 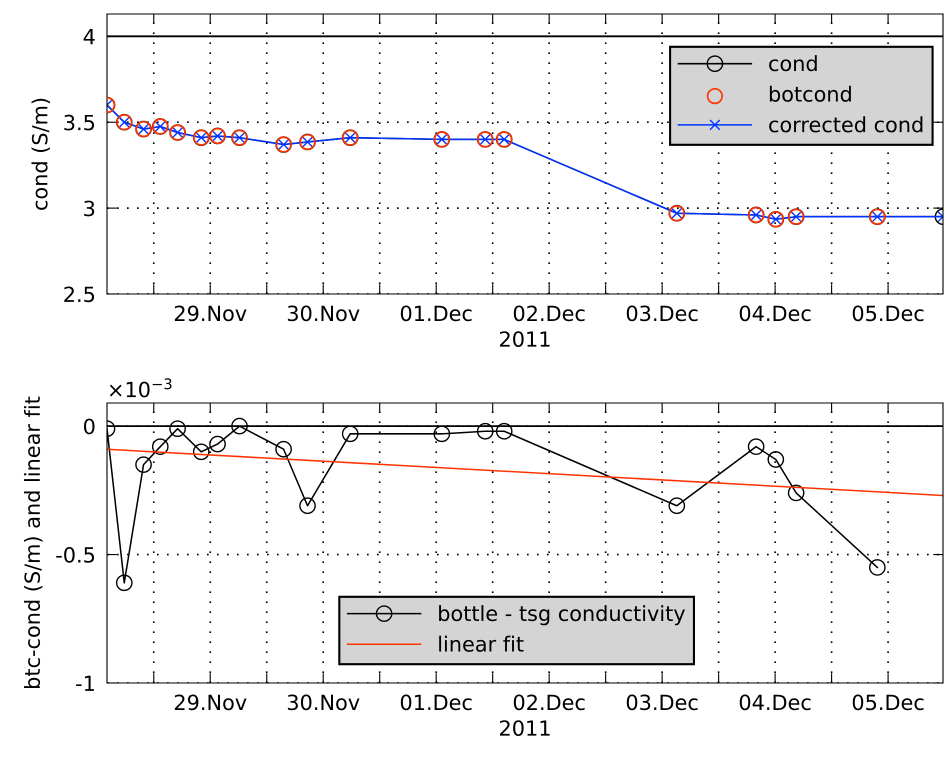 What do you see at coordinates (79, 122) in the screenshot?
I see `y-tick-label: 3.5` at bounding box center [79, 122].